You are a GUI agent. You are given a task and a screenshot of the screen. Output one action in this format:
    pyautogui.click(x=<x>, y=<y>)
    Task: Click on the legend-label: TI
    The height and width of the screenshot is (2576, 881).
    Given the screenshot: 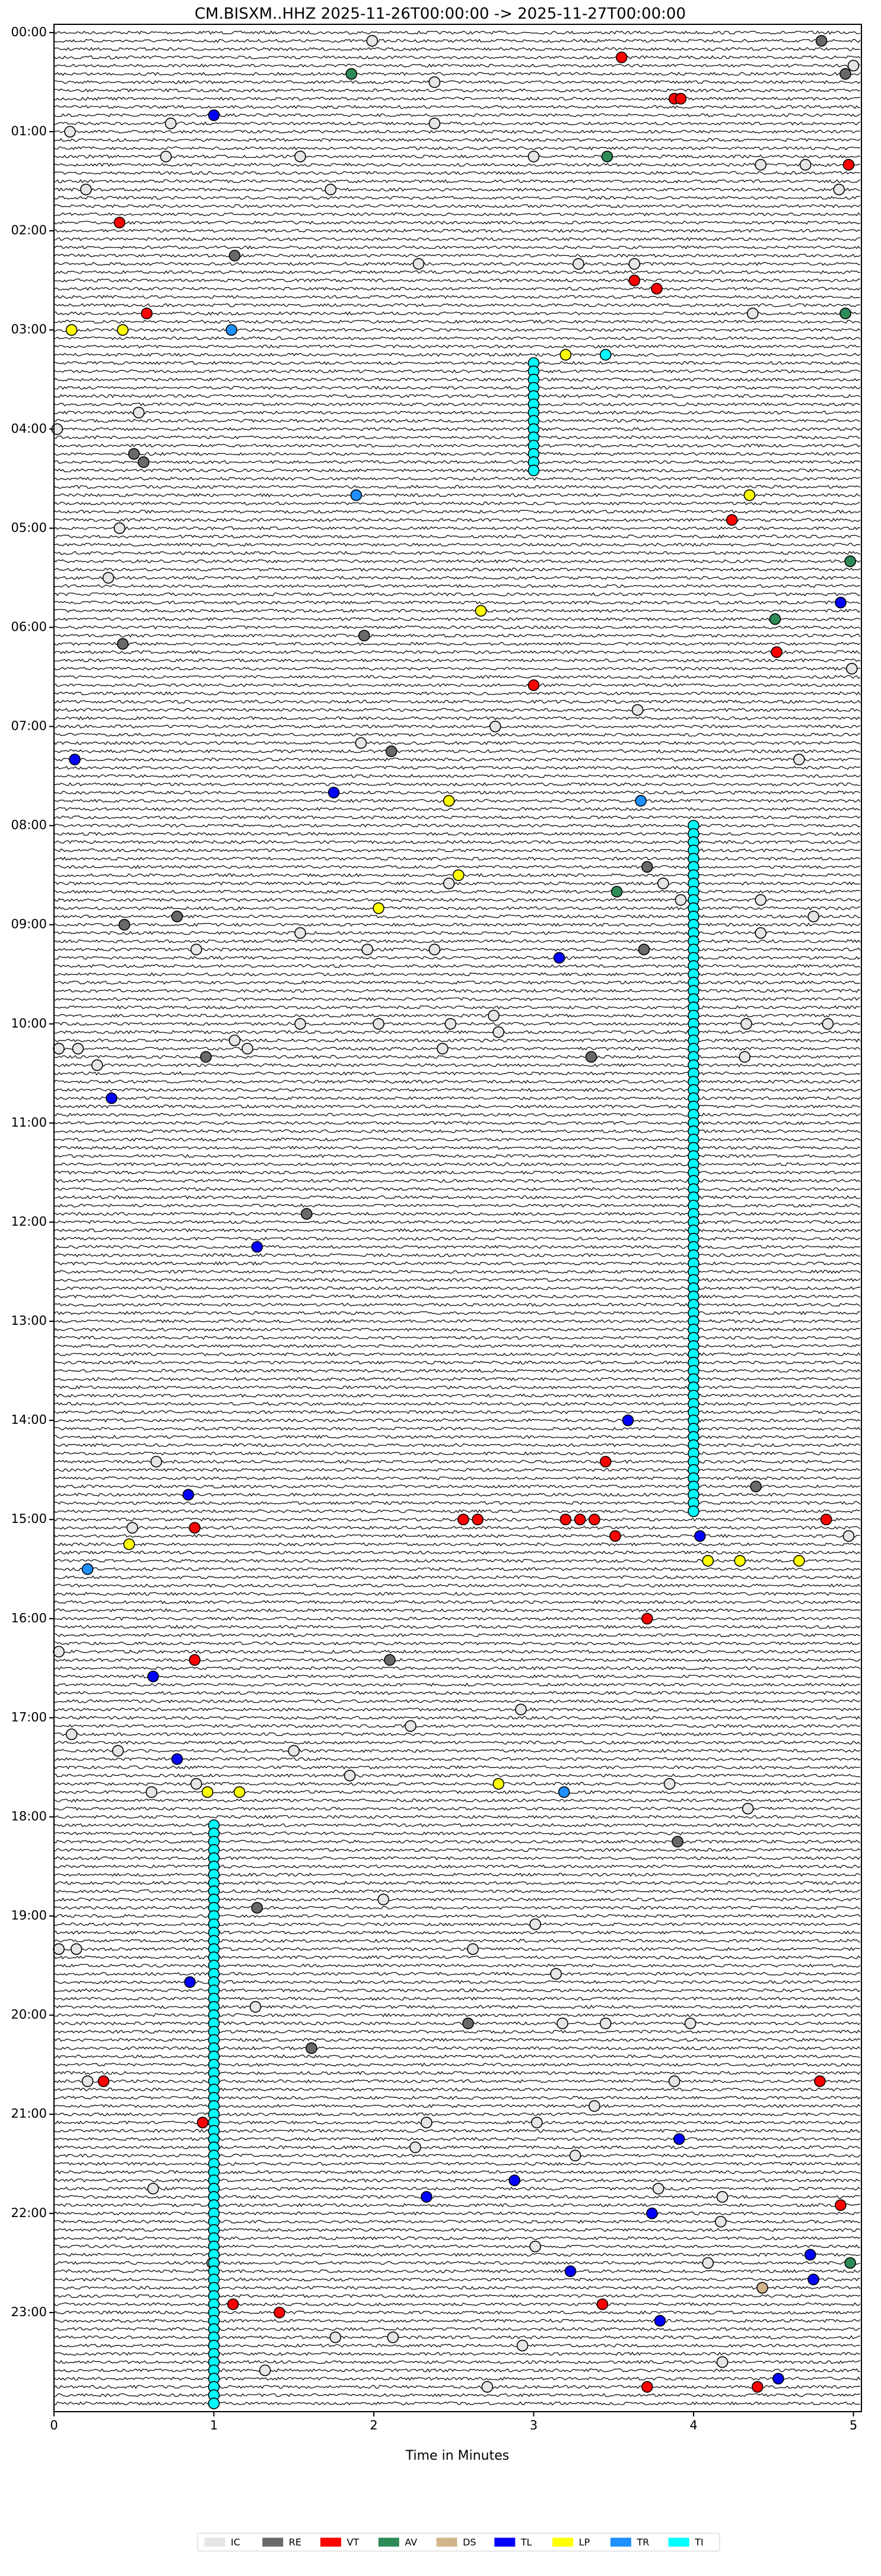 What is the action you would take?
    pyautogui.click(x=699, y=2542)
    